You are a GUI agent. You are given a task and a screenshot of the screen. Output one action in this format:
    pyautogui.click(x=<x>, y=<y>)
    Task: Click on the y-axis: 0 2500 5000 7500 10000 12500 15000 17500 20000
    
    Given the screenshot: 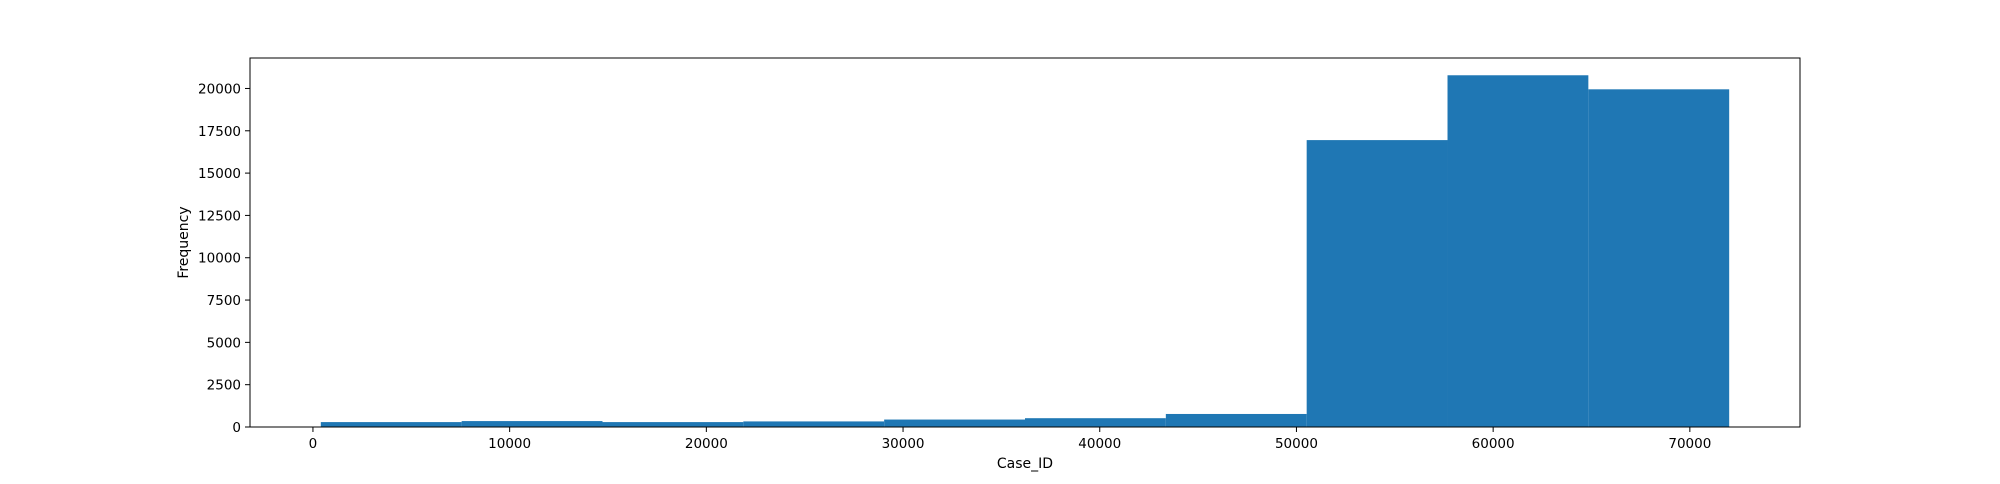 What is the action you would take?
    pyautogui.click(x=224, y=258)
    